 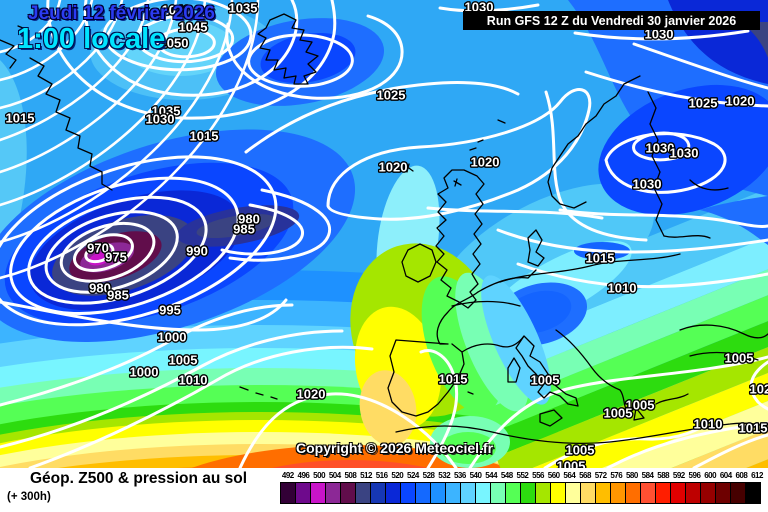 I want to click on copyright-label: Copyright © 2026 Meteociel.fr, so click(x=395, y=448).